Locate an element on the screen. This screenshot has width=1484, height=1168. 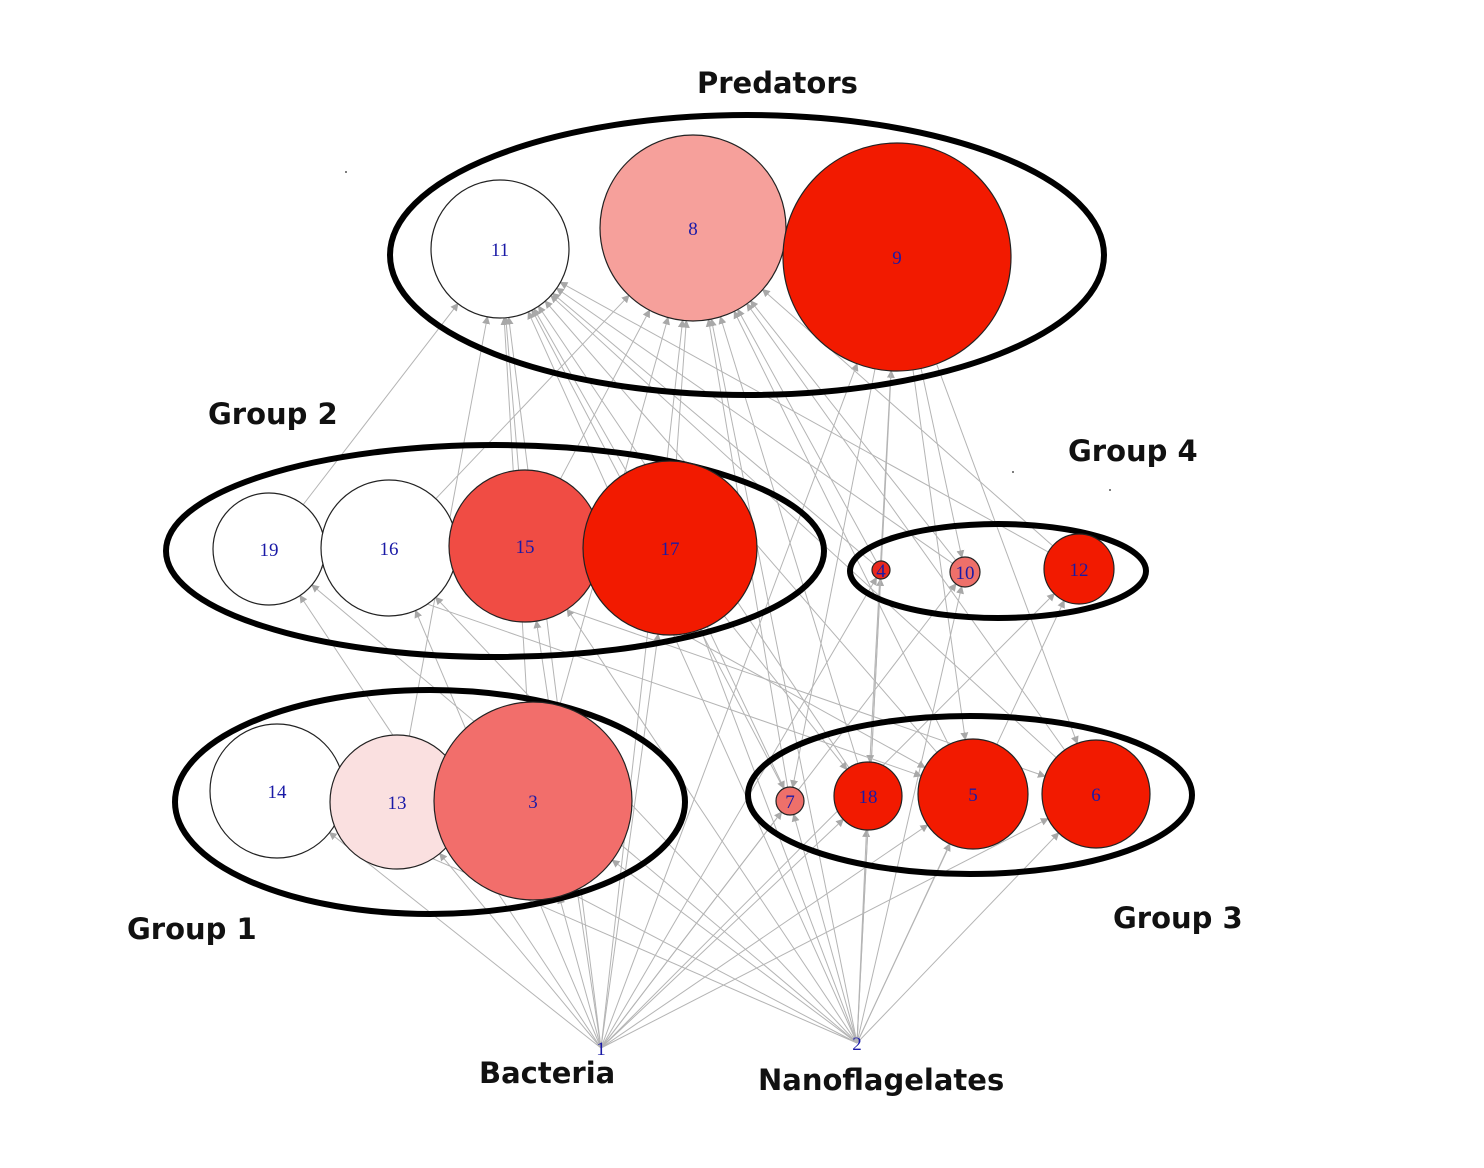
bacteria-label: Bacteria is located at coordinates (547, 1073).